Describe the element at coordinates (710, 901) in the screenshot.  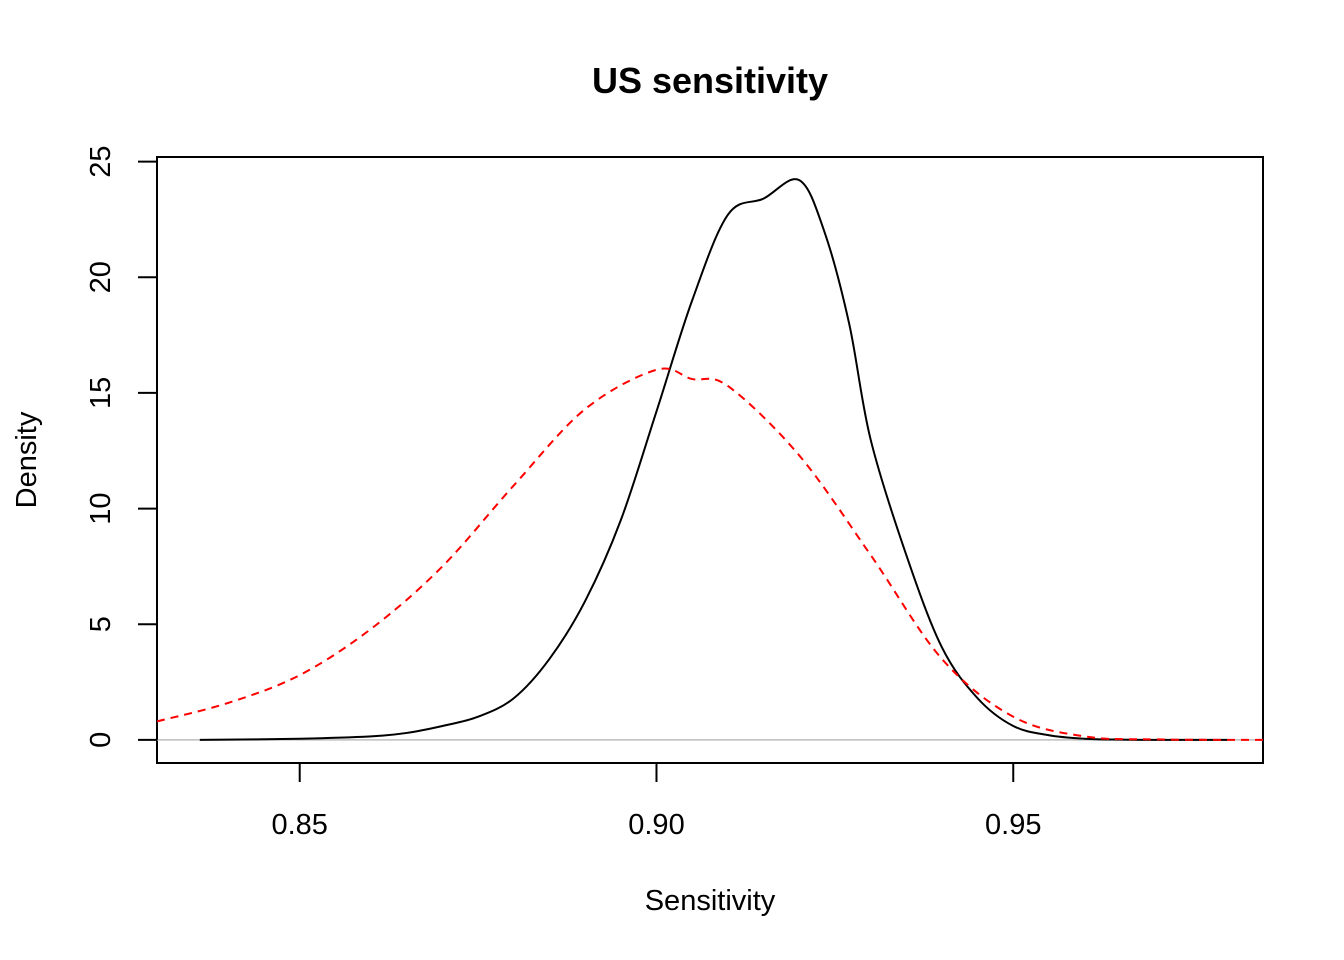
I see `x-axis-label: Sensitivity` at that location.